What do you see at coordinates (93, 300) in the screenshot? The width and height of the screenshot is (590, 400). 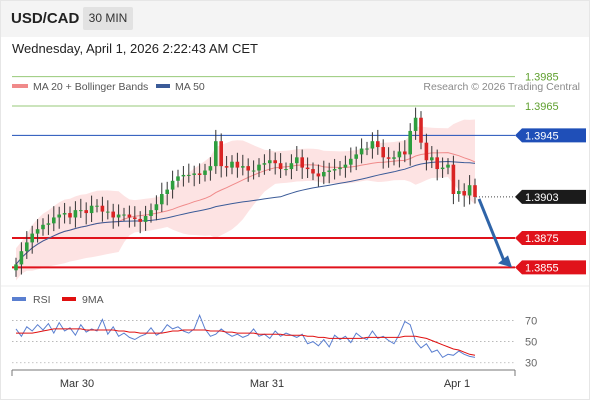 I see `legend-label-9ma: 9MA` at bounding box center [93, 300].